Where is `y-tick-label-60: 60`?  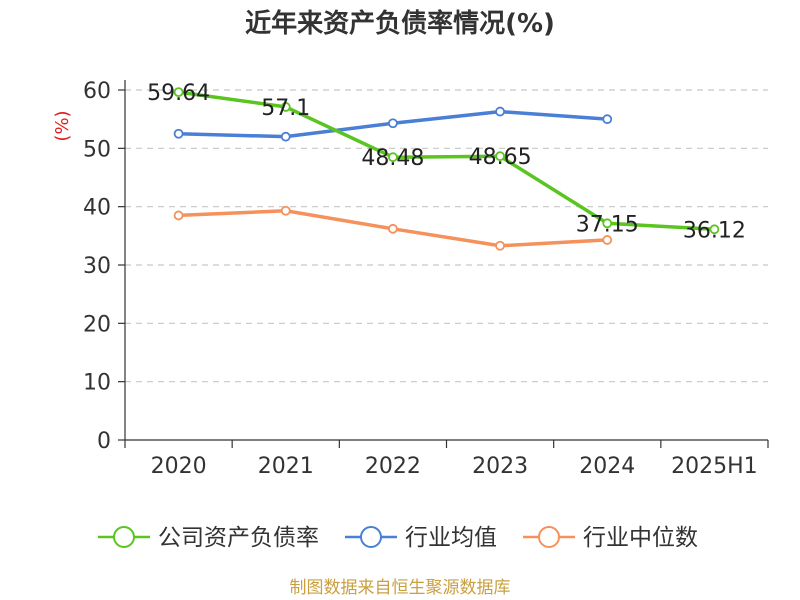 y-tick-label-60: 60 is located at coordinates (97, 91).